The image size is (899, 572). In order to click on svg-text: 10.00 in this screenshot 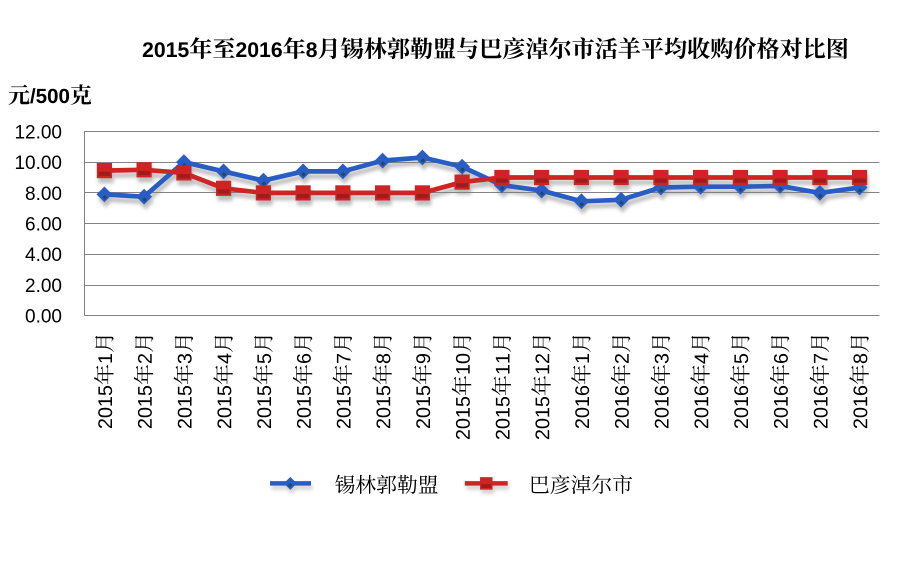, I will do `click(38, 163)`.